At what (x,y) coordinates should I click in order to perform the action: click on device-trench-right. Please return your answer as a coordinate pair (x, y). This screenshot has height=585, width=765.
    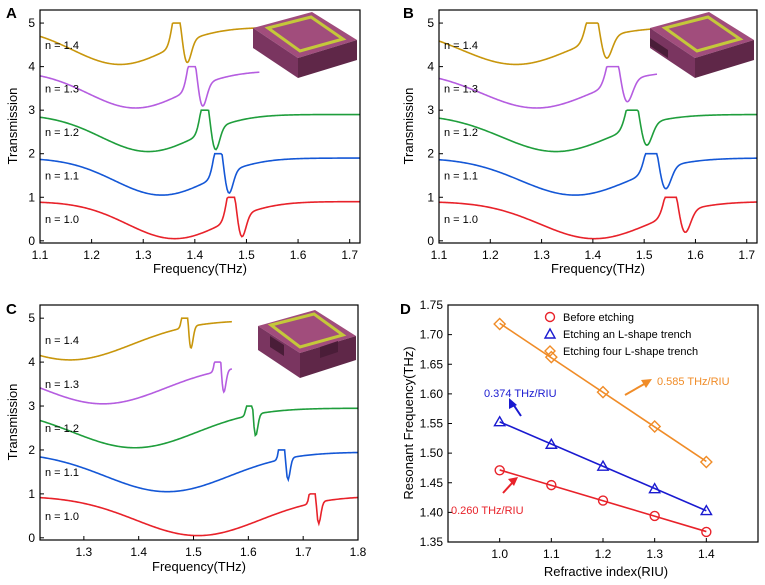
    Looking at the image, I should click on (329, 349).